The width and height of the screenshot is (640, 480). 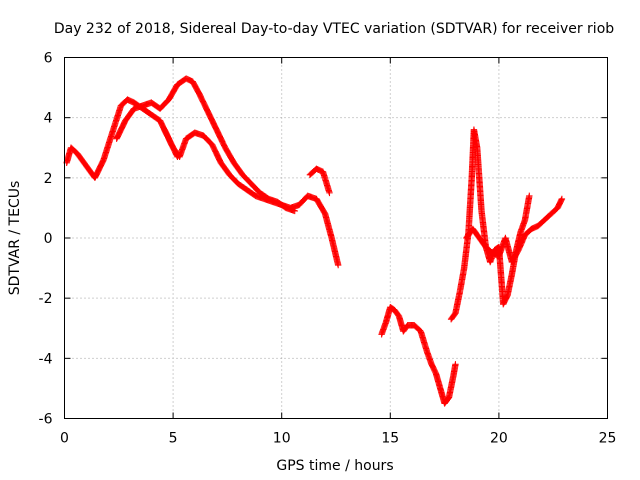 I want to click on x-tick-label: 0, so click(x=64, y=439).